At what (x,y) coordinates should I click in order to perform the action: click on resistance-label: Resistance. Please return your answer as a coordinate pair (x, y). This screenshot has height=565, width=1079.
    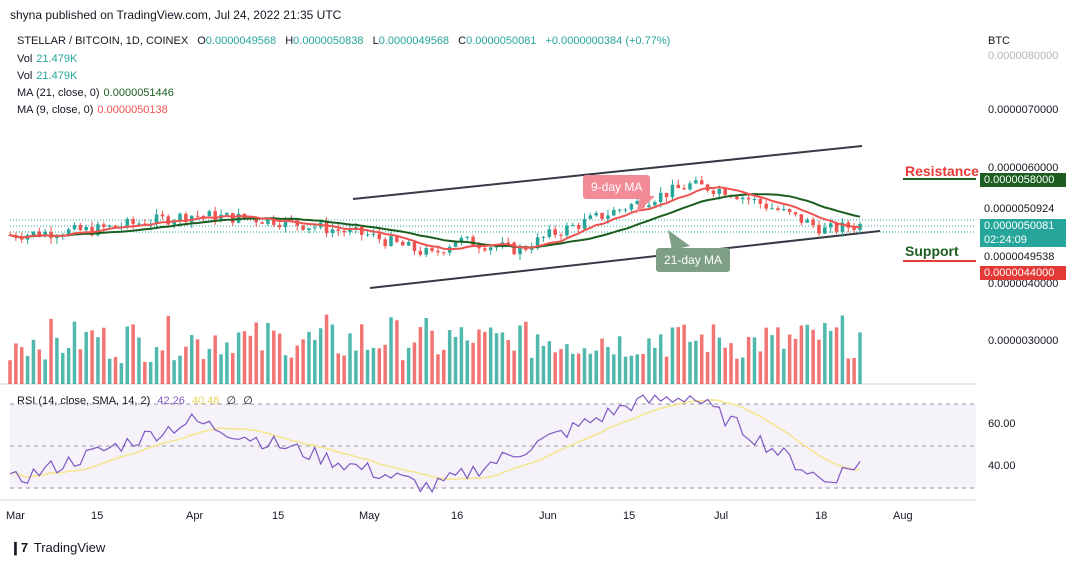
    Looking at the image, I should click on (942, 171).